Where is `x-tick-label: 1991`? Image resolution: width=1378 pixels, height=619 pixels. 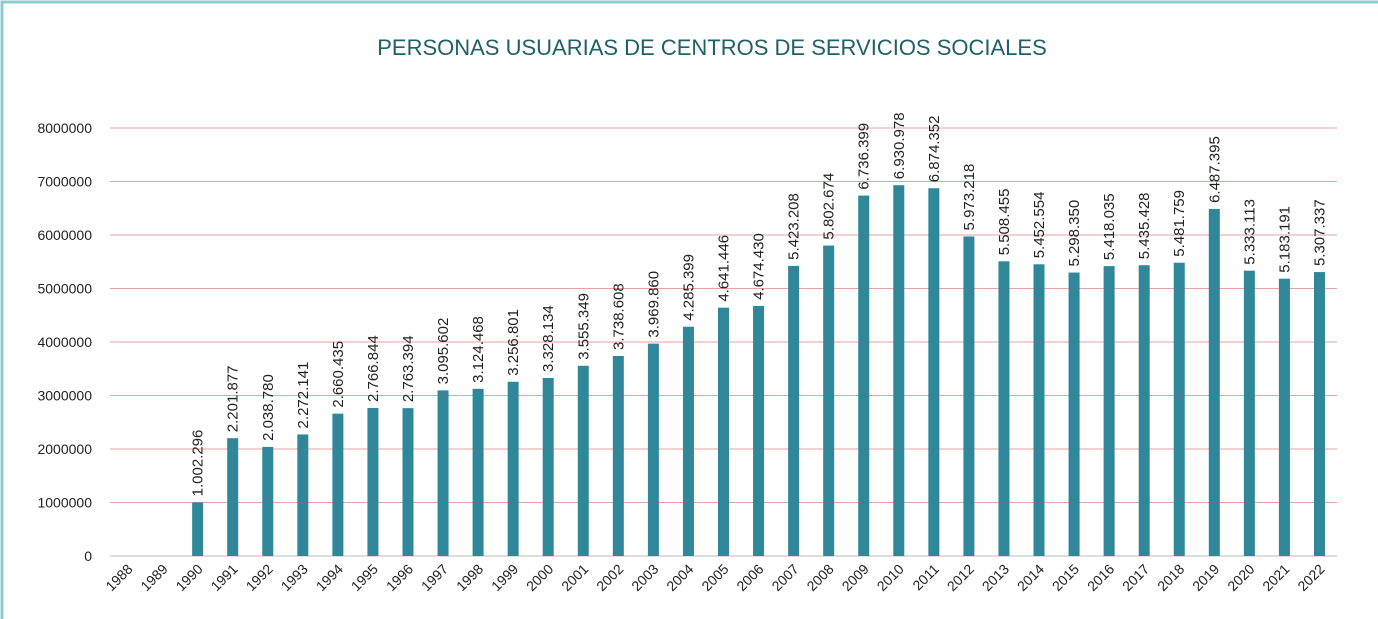
x-tick-label: 1991 is located at coordinates (223, 577).